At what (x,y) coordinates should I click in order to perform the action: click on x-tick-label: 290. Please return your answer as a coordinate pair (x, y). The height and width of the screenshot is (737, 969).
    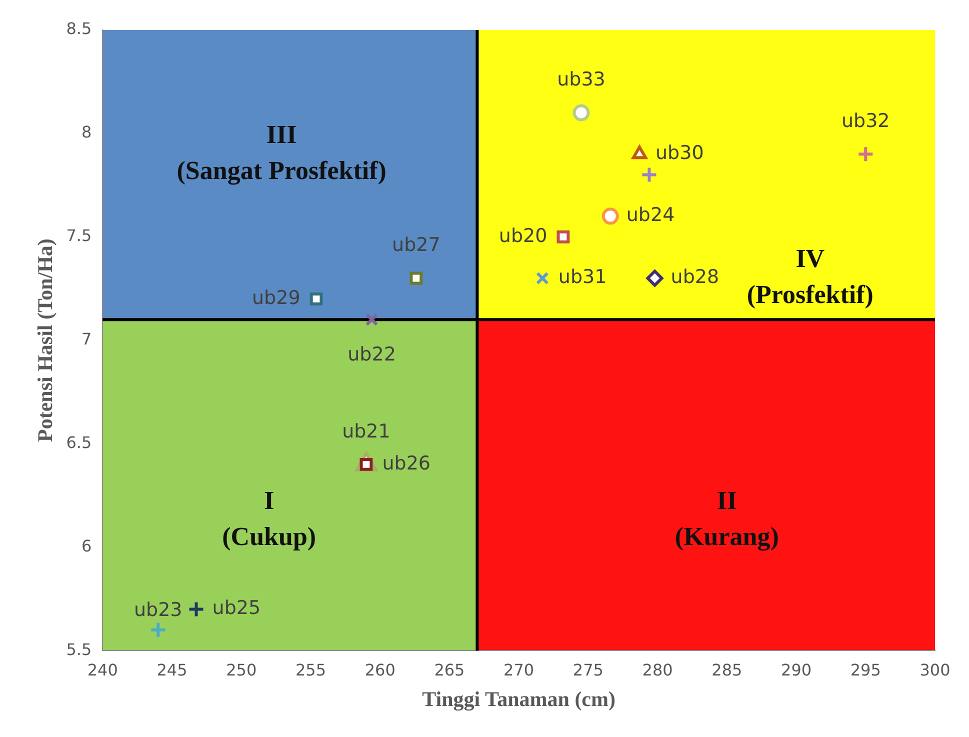
    Looking at the image, I should click on (796, 670).